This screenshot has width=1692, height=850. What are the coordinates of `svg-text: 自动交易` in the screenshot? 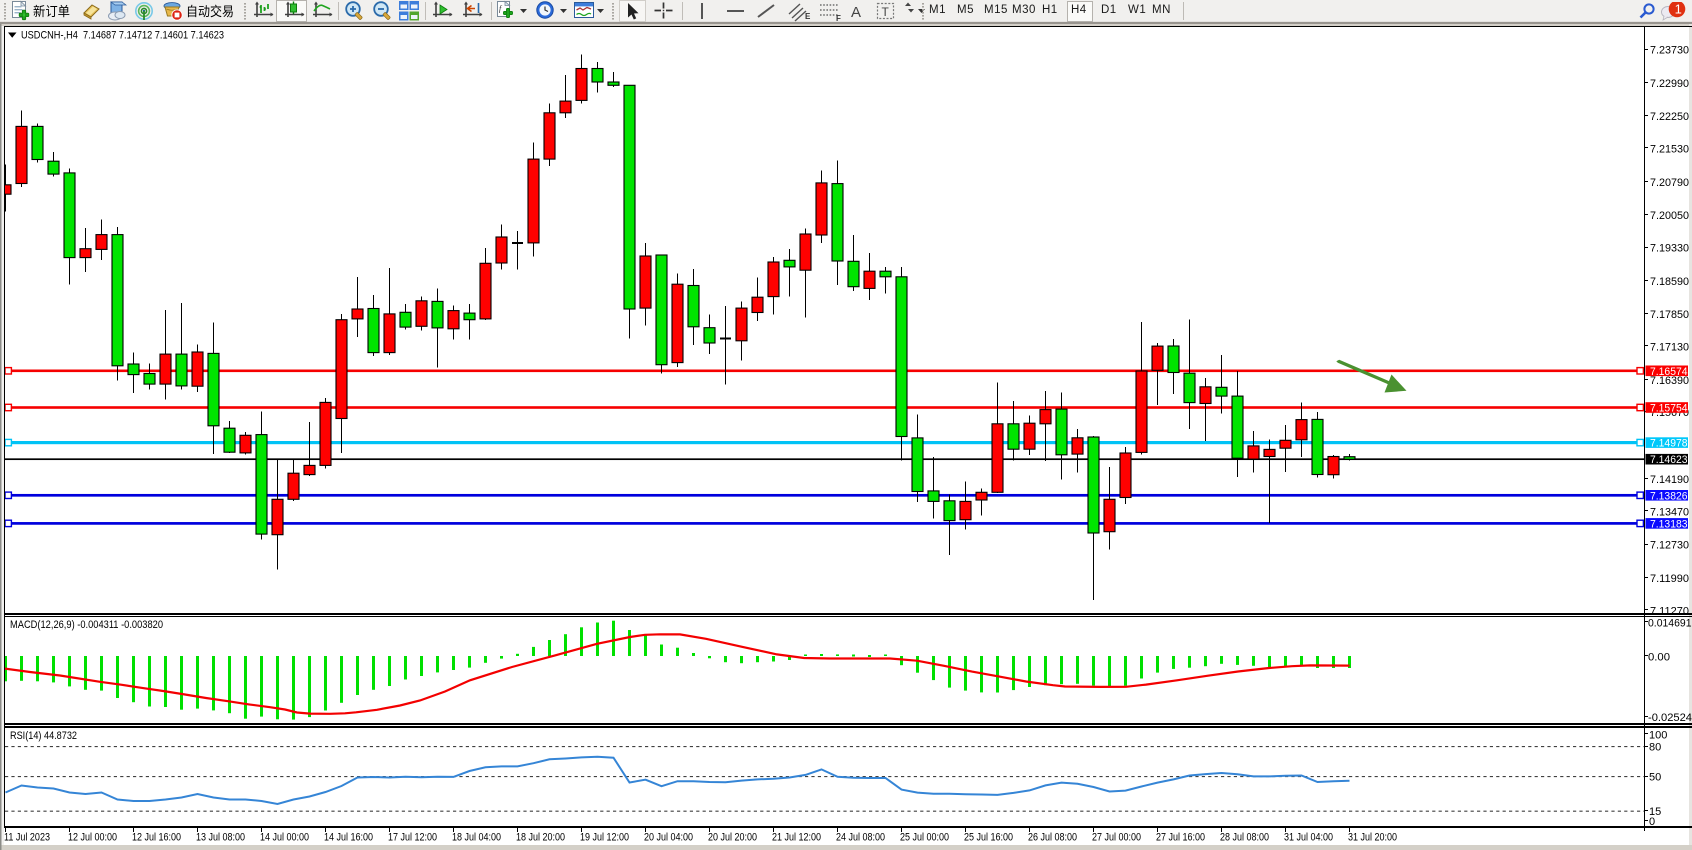 It's located at (210, 11).